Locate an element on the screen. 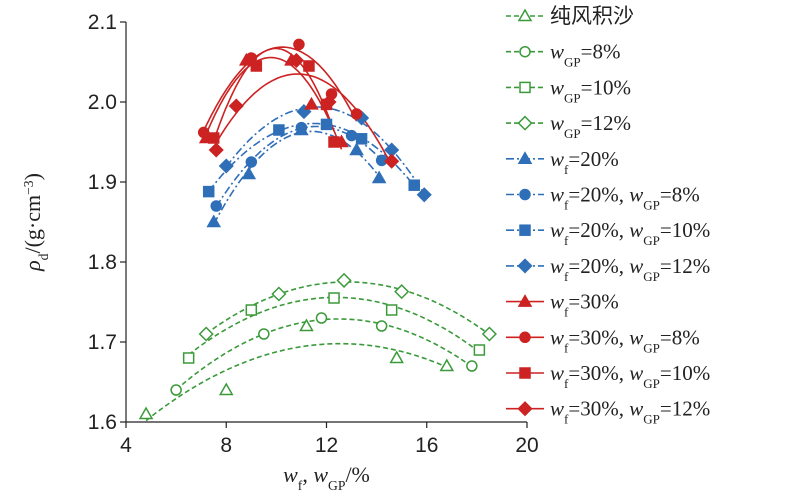  legend-label-10: wf=30%, wGP=10% is located at coordinates (630, 376).